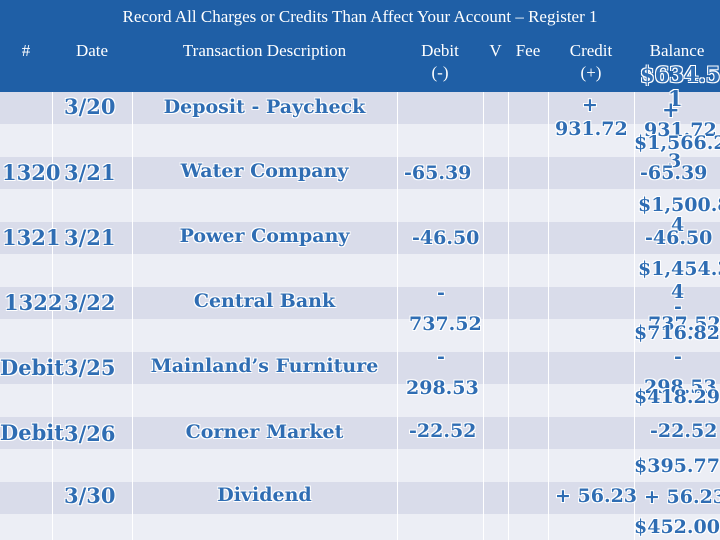  Describe the element at coordinates (26, 50) in the screenshot. I see `header-number: #` at that location.